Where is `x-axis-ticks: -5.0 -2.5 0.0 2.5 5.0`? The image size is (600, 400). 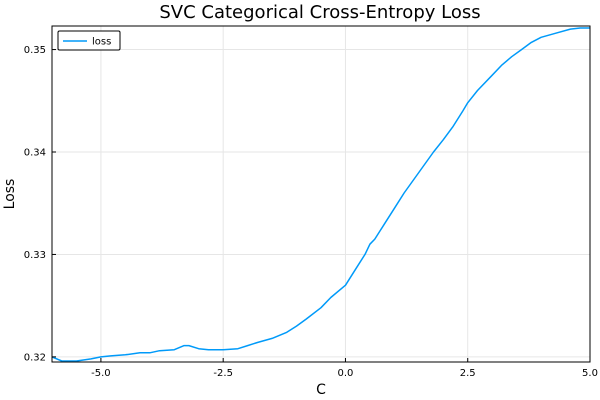
x-axis-ticks: -5.0 -2.5 0.0 2.5 5.0 is located at coordinates (344, 368).